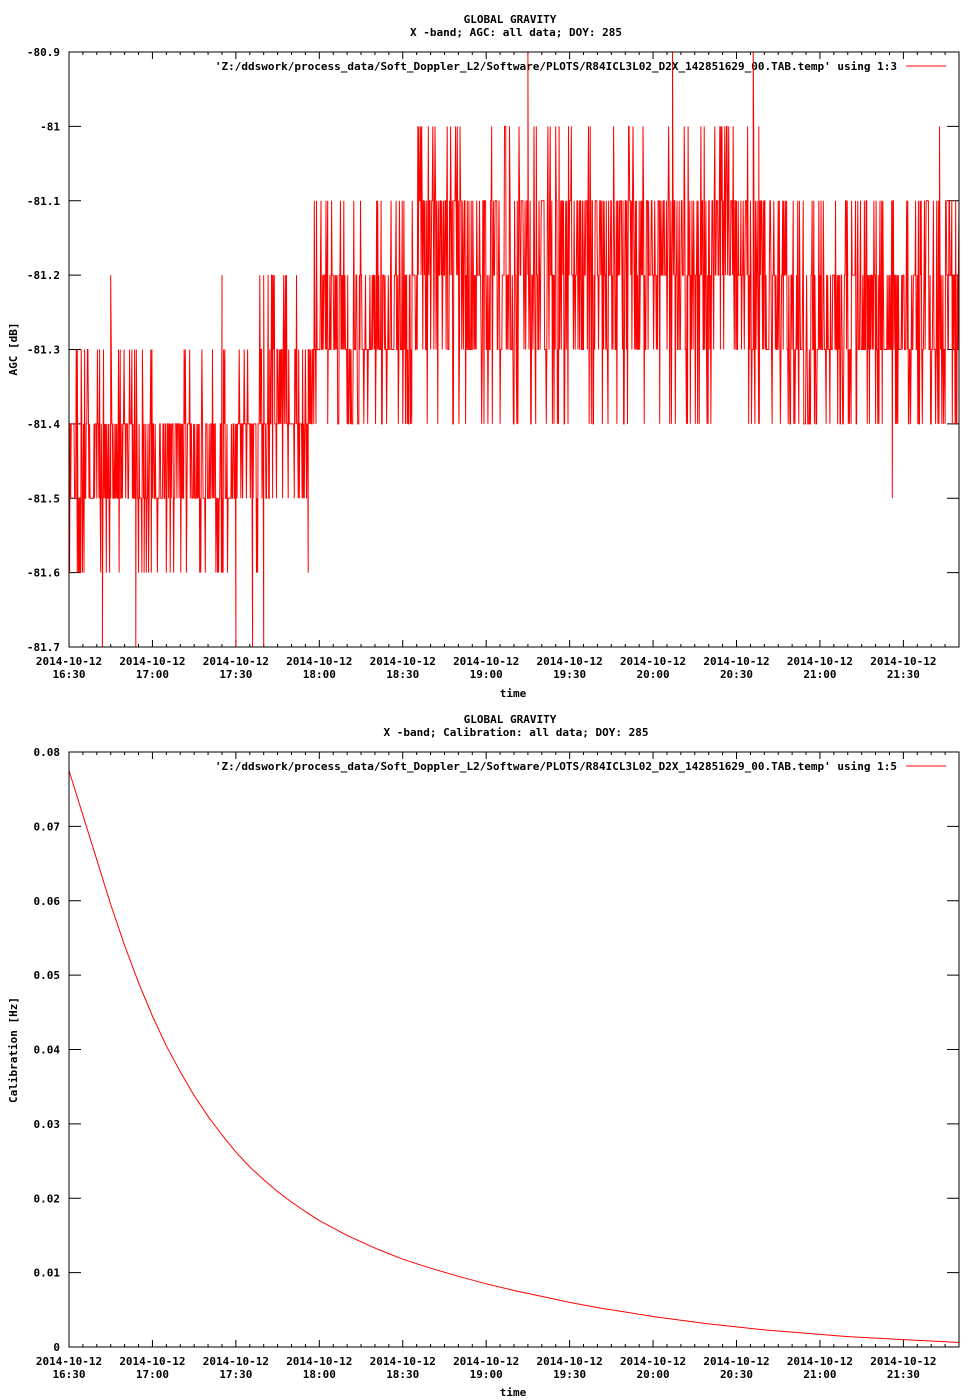 The height and width of the screenshot is (1400, 980). I want to click on y-tick-label: -80.9, so click(43, 52).